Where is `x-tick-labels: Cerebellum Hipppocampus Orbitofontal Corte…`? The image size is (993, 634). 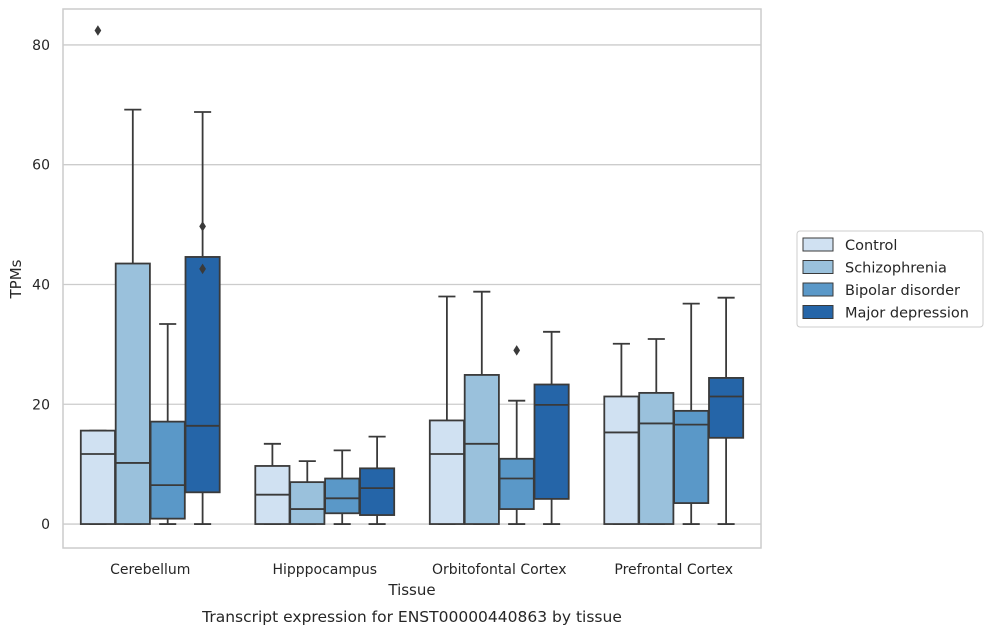
x-tick-labels: Cerebellum Hipppocampus Orbitofontal Corte… is located at coordinates (421, 570).